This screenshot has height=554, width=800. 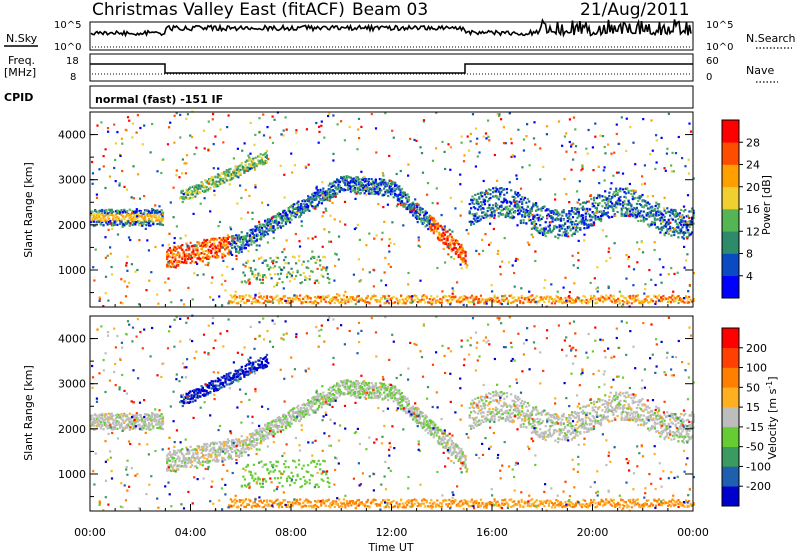 I want to click on y-tick-label: 3000, so click(x=72, y=180).